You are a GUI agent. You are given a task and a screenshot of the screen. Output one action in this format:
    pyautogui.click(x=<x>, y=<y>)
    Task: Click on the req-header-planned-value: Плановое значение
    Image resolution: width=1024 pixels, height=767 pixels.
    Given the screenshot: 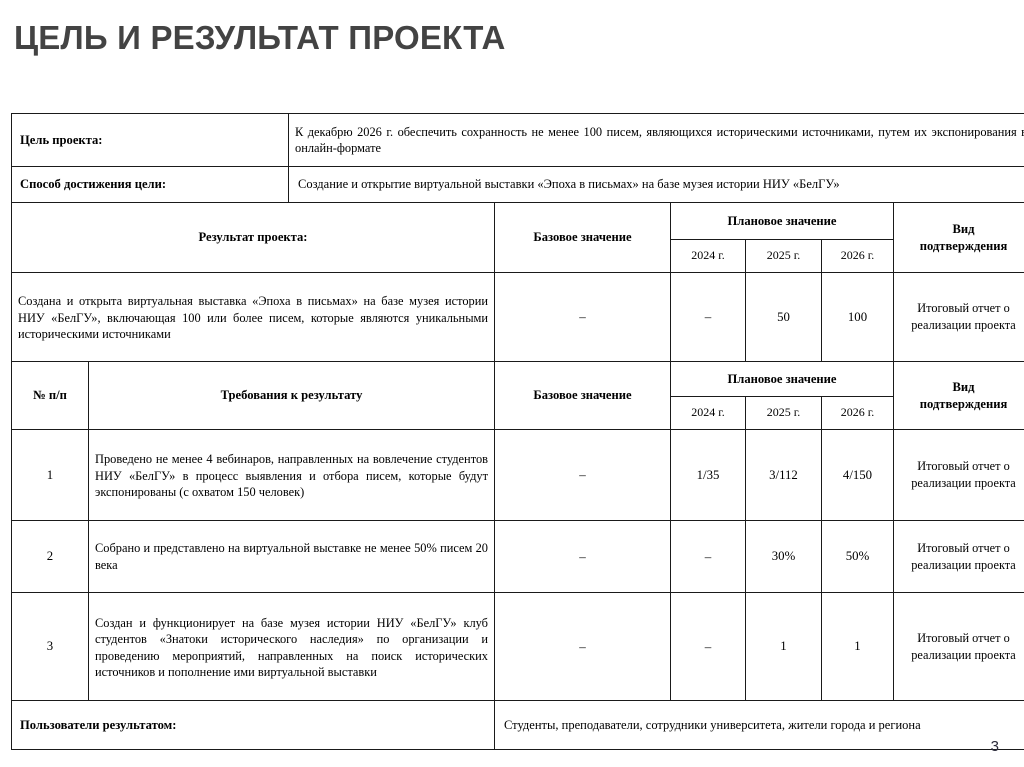 What is the action you would take?
    pyautogui.click(x=782, y=379)
    